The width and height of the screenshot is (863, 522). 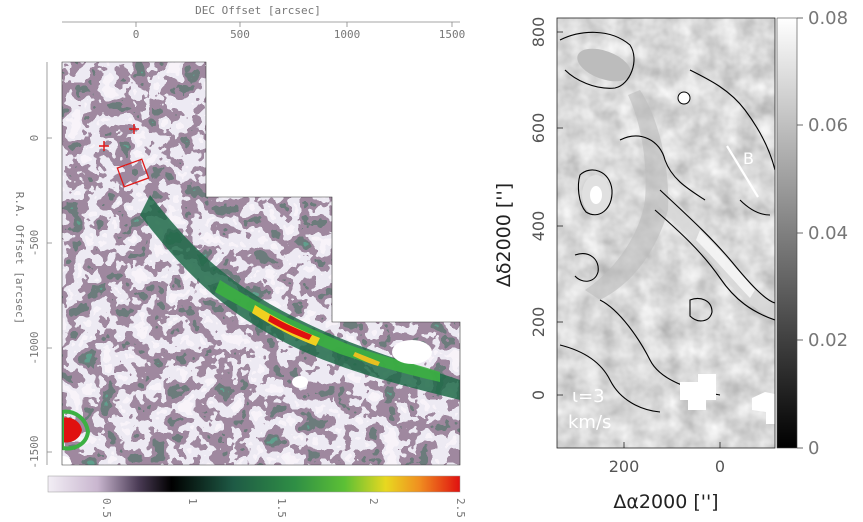 I want to click on left-side-axis, so click(x=49, y=263).